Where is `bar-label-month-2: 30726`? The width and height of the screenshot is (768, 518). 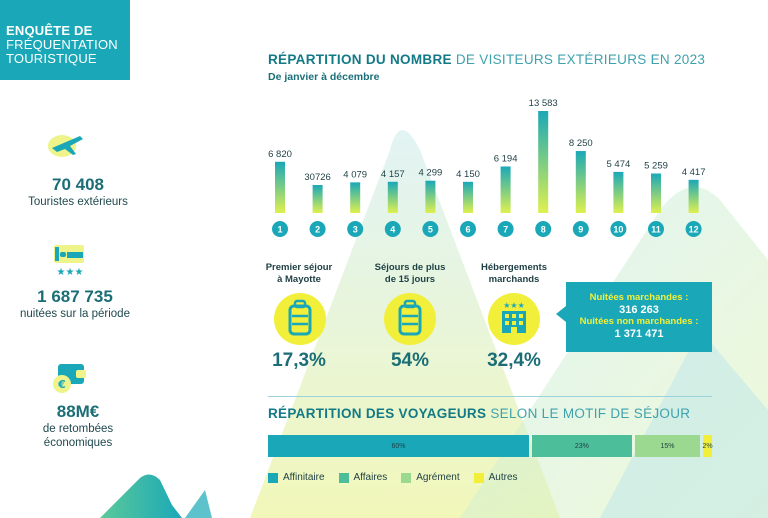 bar-label-month-2: 30726 is located at coordinates (317, 177).